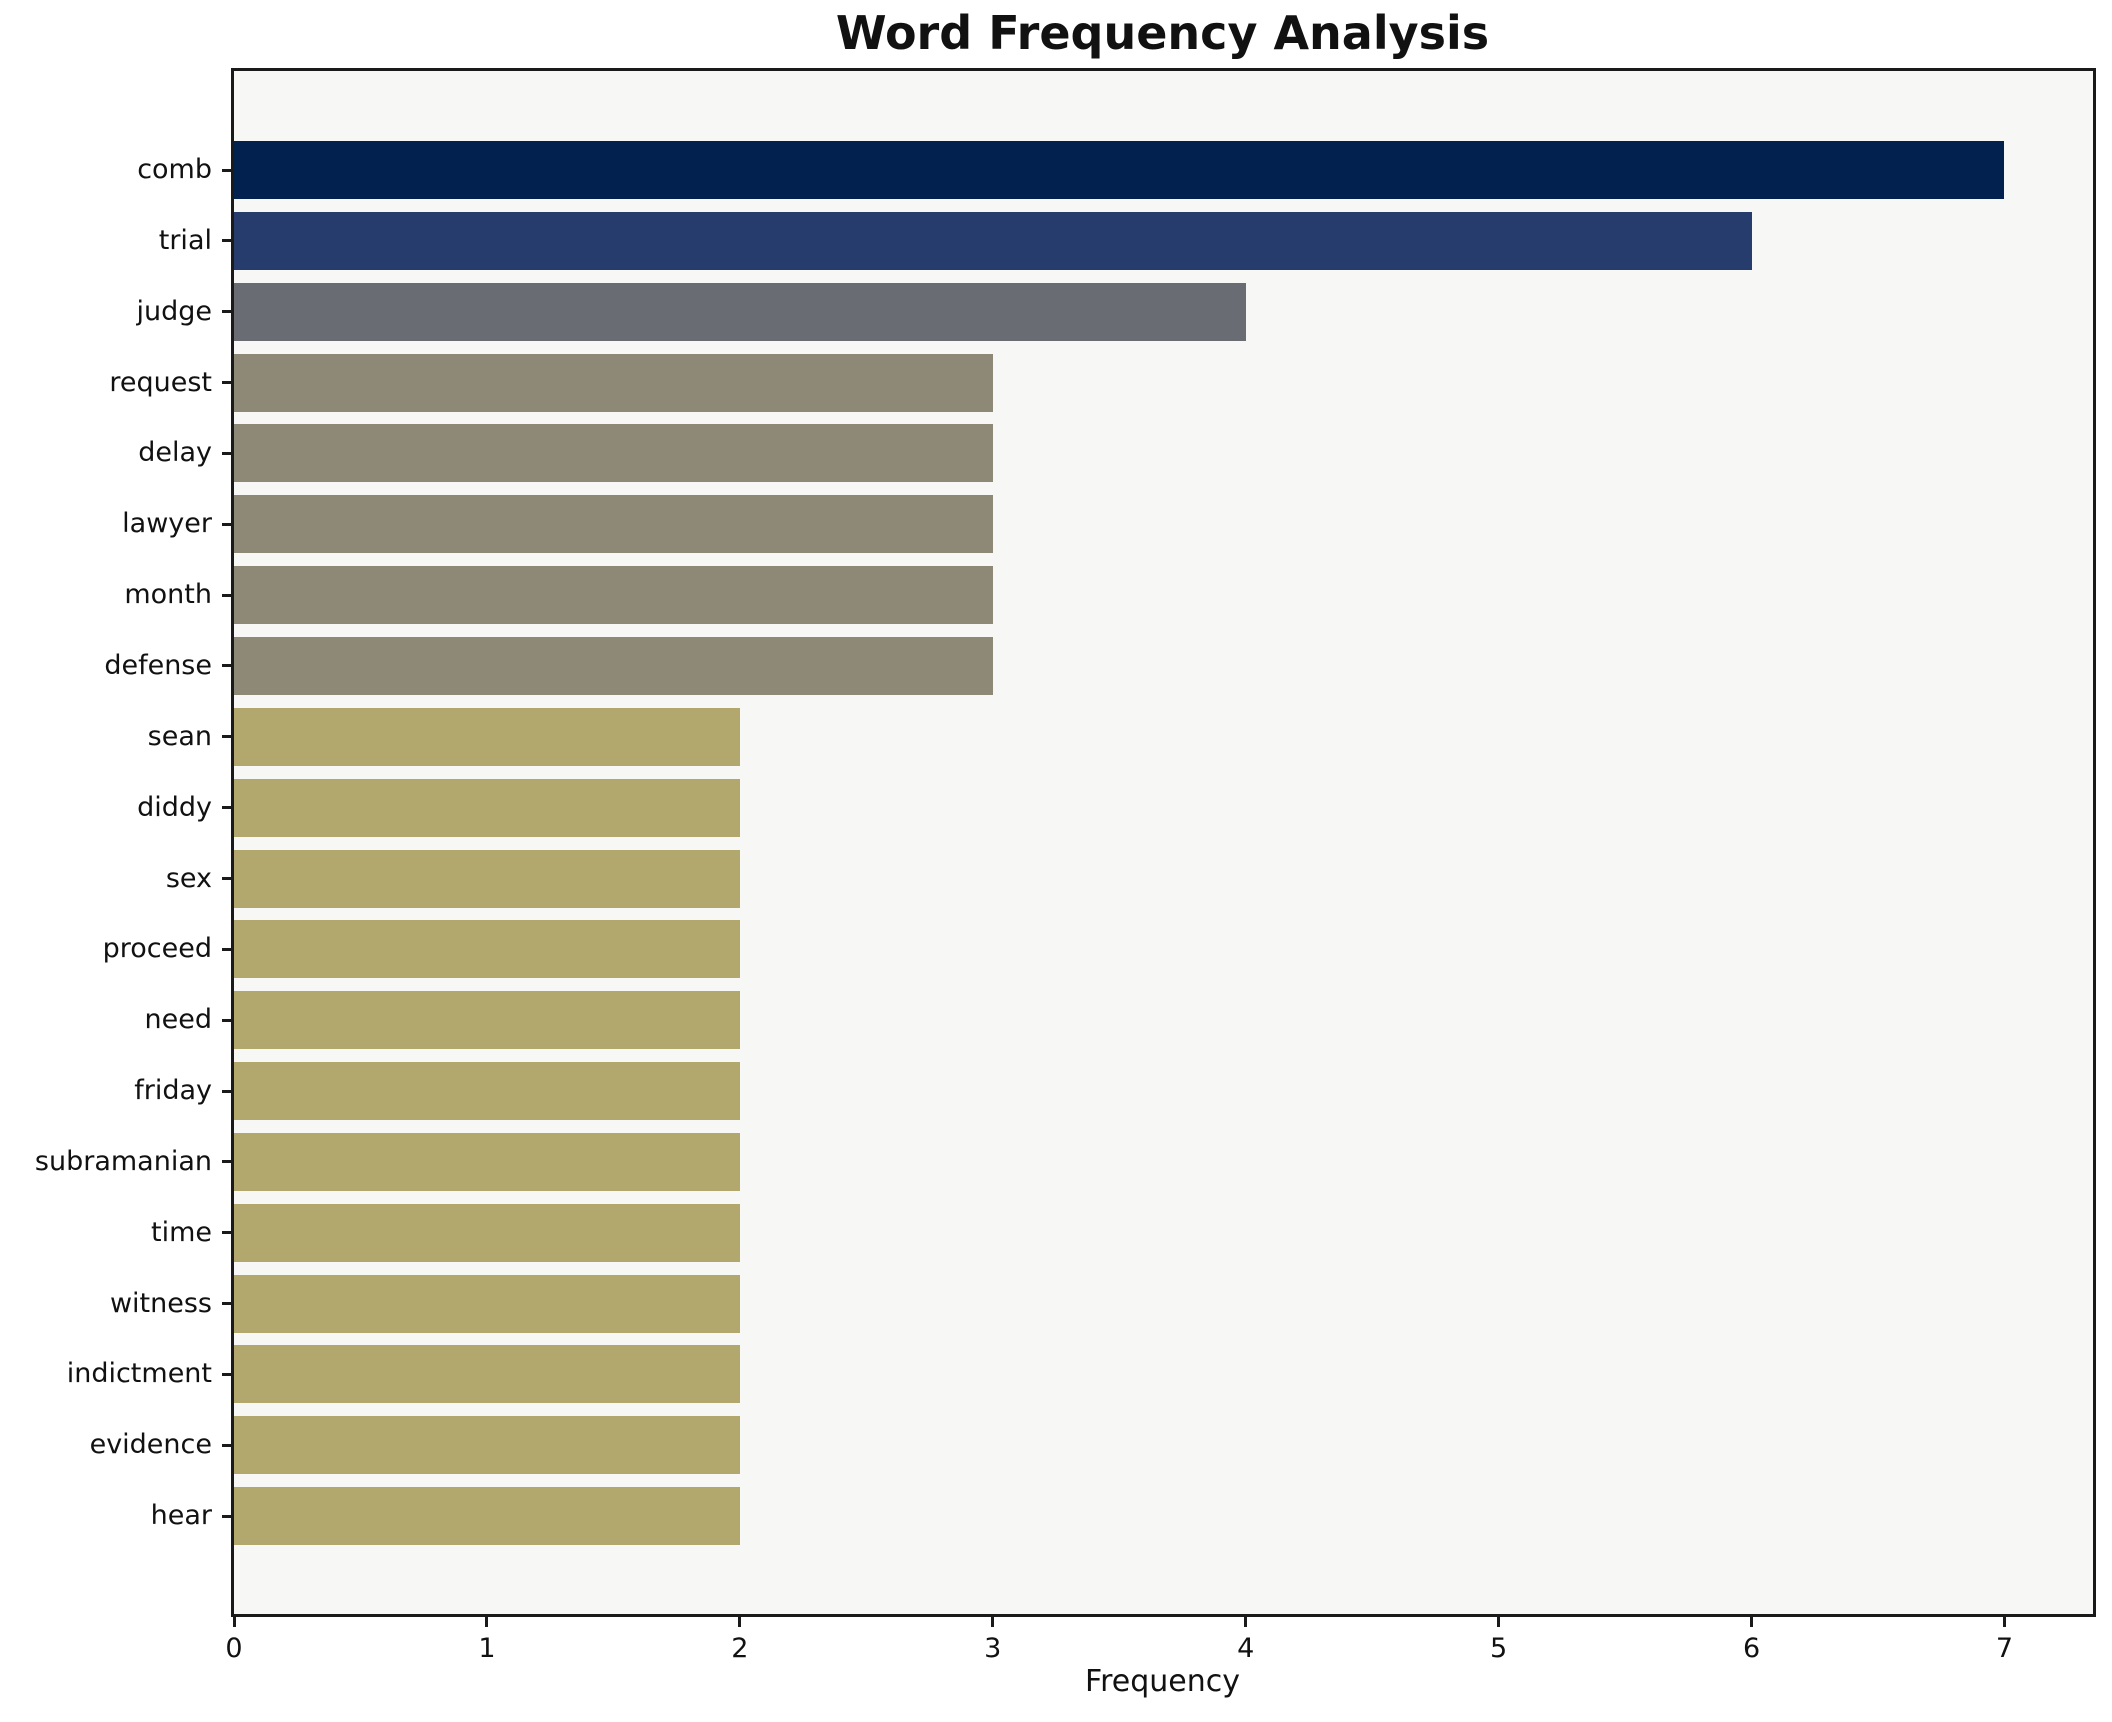 The image size is (2112, 1722). Describe the element at coordinates (150, 1445) in the screenshot. I see `y-tick-label: evidence` at that location.